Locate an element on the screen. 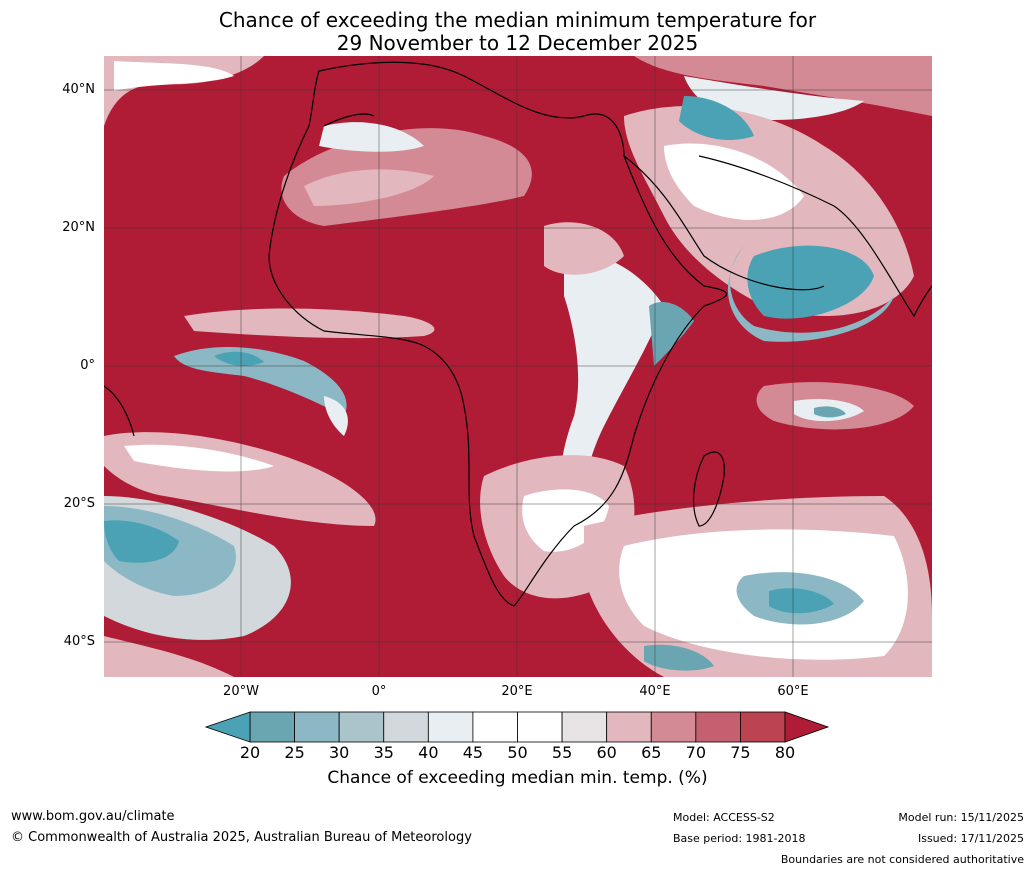 Image resolution: width=1035 pixels, height=873 pixels. region-atlantic-cool-streak is located at coordinates (260, 381).